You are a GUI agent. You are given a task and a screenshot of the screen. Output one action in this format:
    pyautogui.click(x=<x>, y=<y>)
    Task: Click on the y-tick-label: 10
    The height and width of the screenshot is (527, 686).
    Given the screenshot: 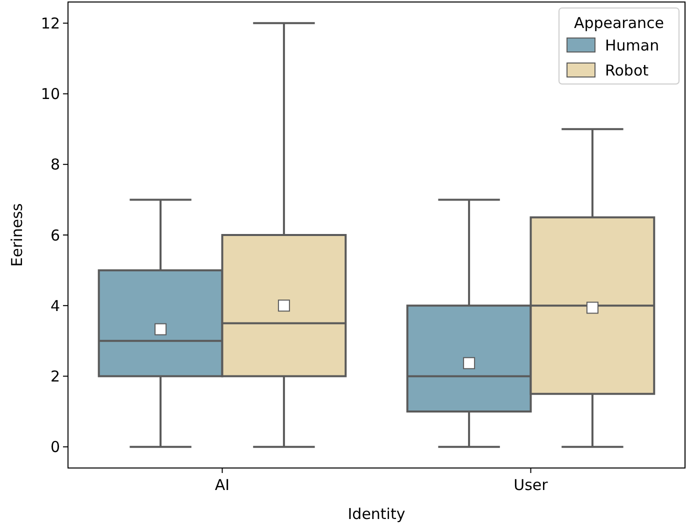 What is the action you would take?
    pyautogui.click(x=50, y=94)
    